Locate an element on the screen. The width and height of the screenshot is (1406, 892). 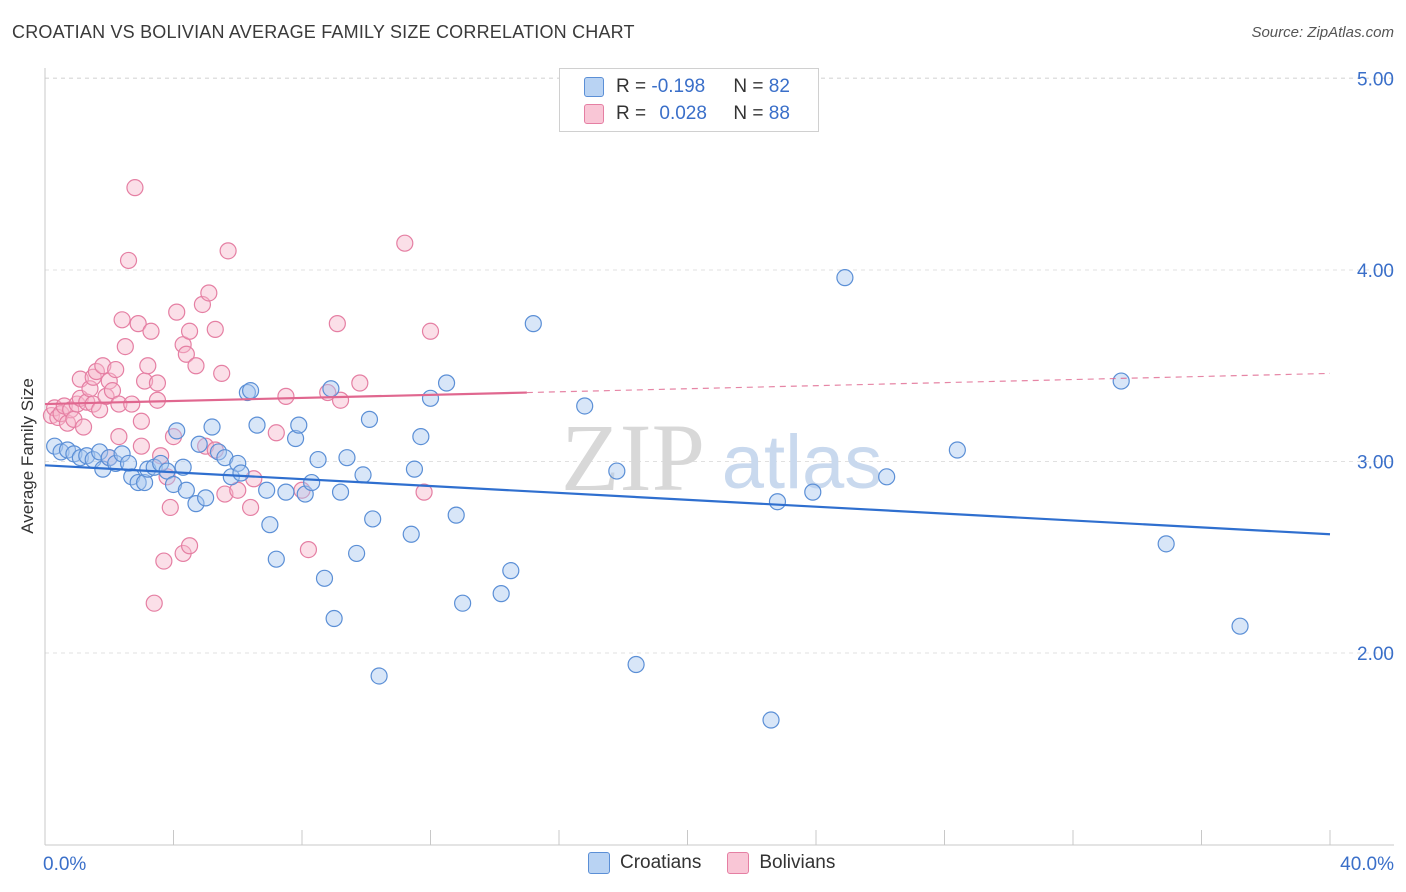
bolivians-n-label: N = is located at coordinates (751, 113).